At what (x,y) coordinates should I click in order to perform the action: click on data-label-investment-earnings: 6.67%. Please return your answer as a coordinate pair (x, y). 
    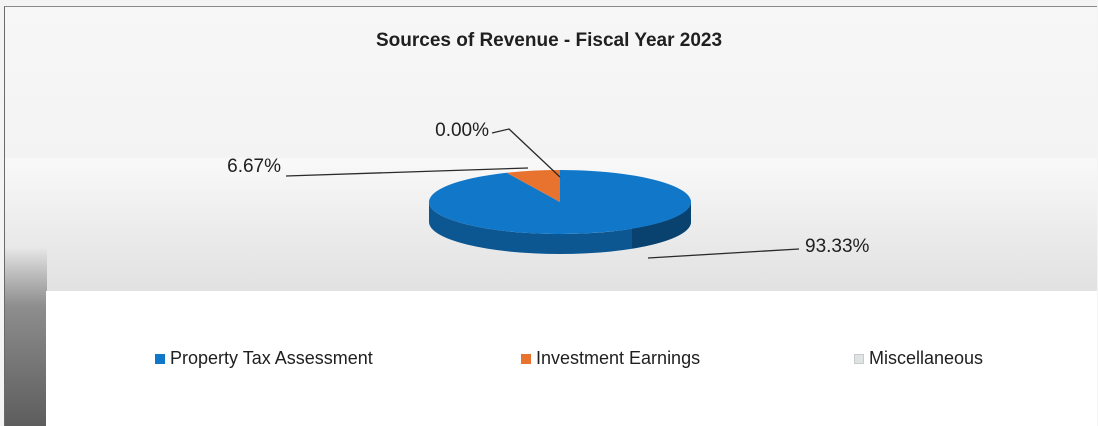
    Looking at the image, I should click on (254, 166).